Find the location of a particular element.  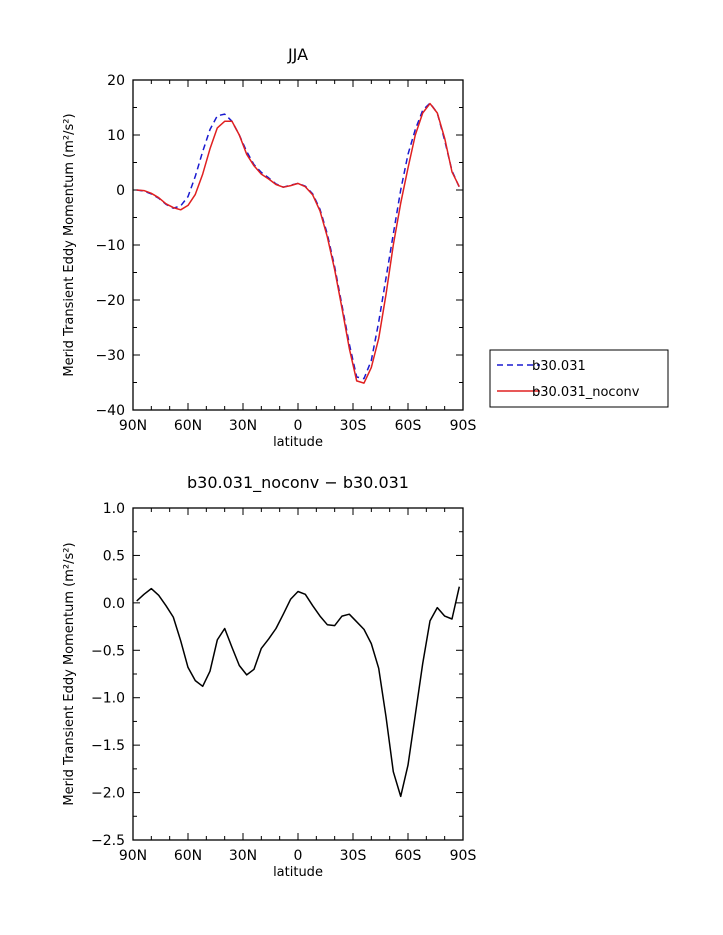

legend-label-1: b30.031 is located at coordinates (559, 366).